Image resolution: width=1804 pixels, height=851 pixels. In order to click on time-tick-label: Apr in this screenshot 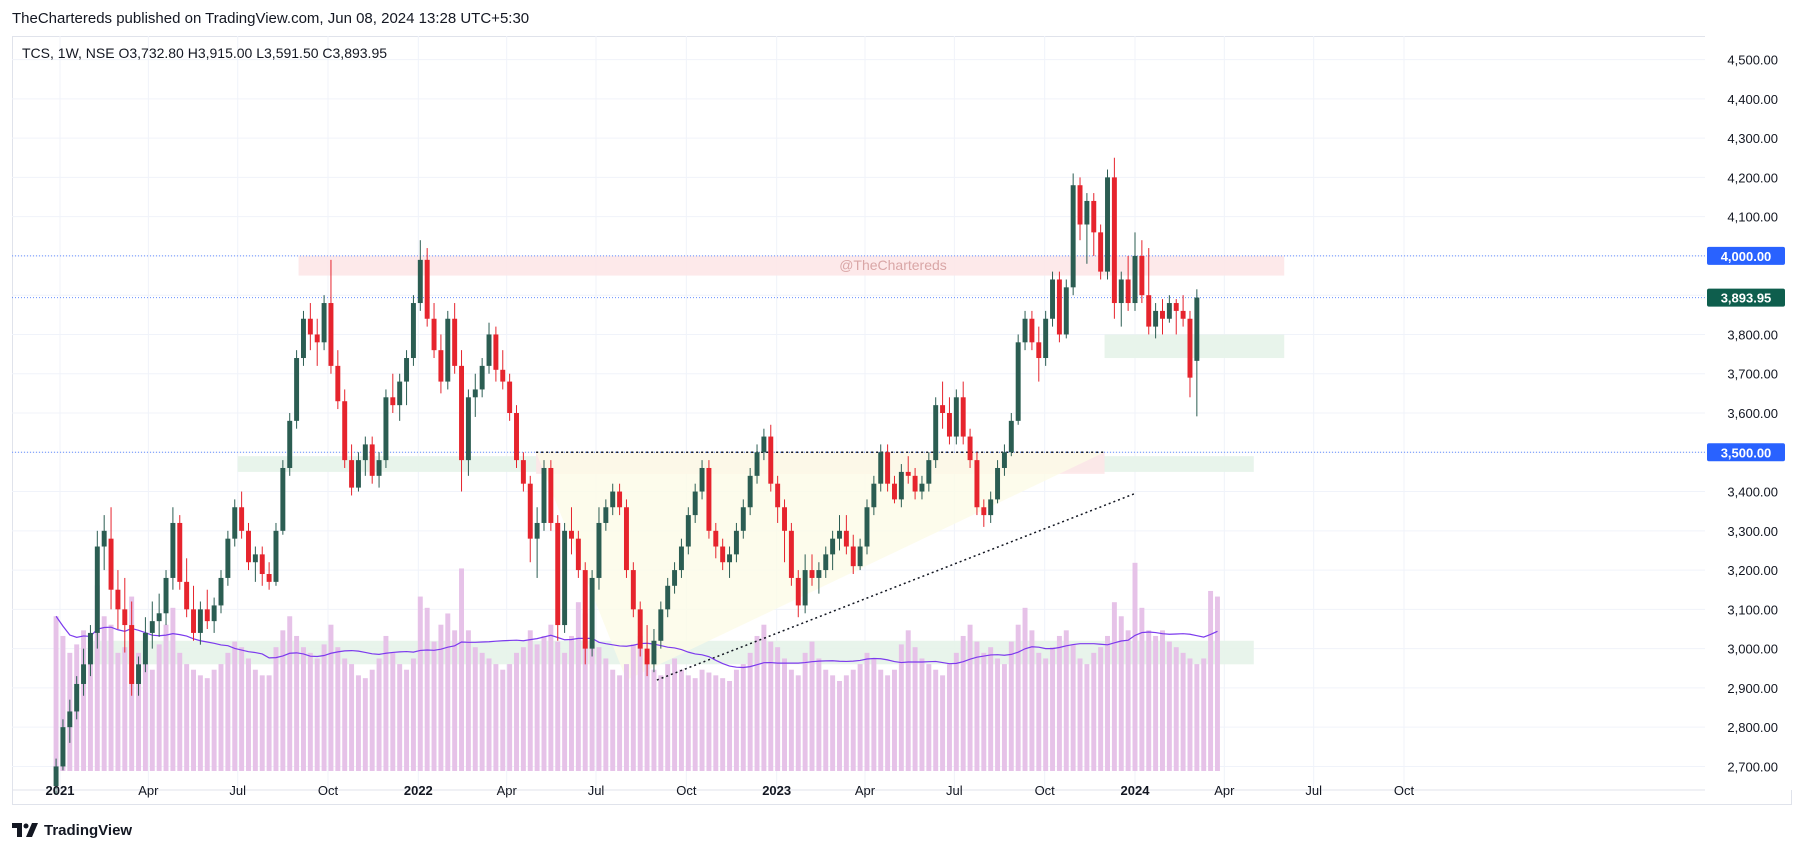, I will do `click(507, 790)`.